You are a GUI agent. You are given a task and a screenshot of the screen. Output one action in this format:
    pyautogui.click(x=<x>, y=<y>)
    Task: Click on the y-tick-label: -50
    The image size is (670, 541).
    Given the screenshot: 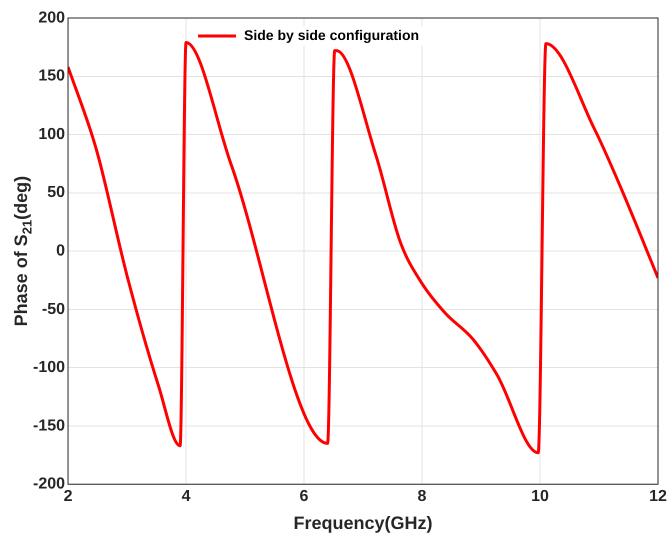 What is the action you would take?
    pyautogui.click(x=54, y=309)
    